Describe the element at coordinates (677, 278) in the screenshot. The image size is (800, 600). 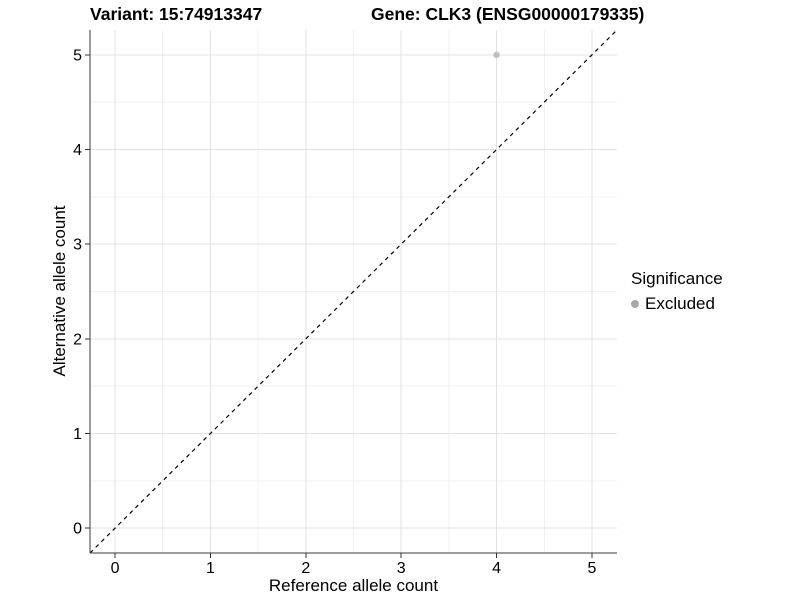
I see `legend-title: Significance` at that location.